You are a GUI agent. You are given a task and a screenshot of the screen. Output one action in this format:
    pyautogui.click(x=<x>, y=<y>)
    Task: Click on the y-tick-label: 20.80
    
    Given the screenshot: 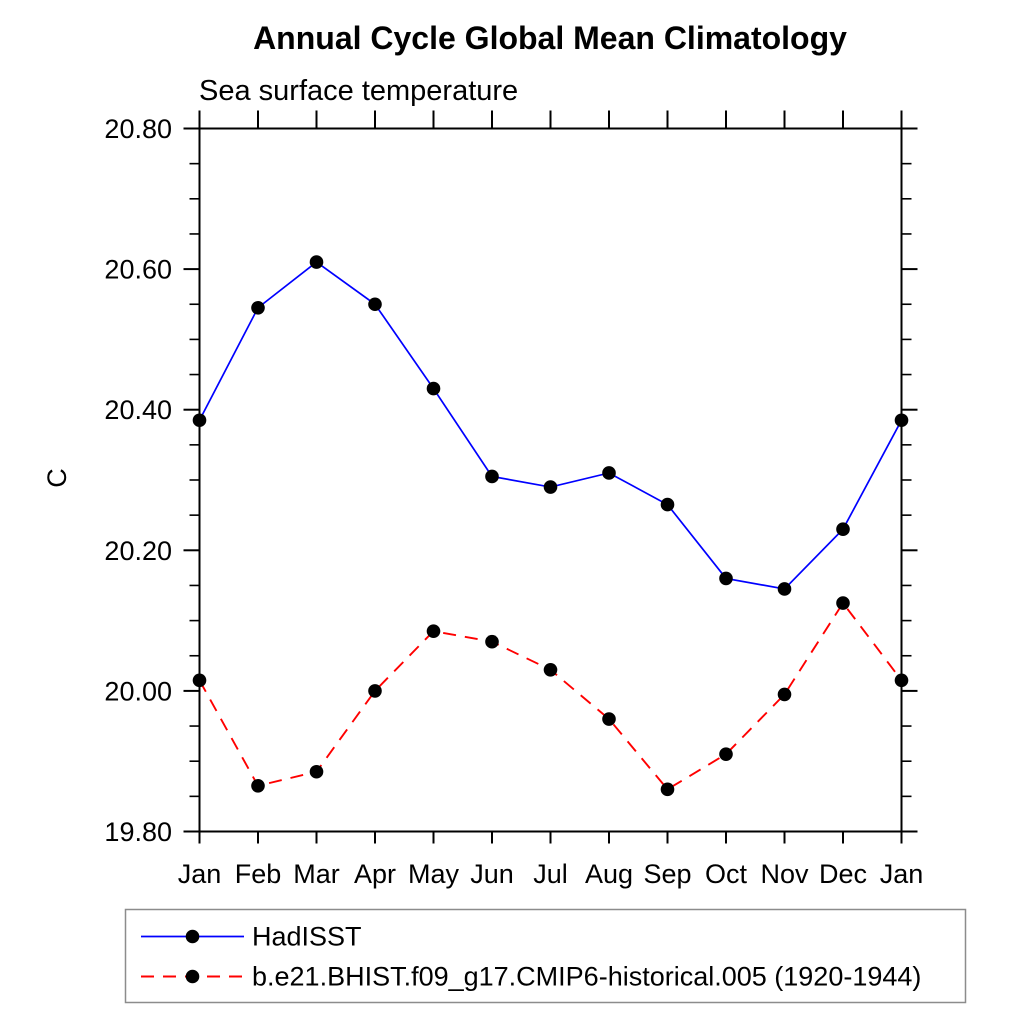 What is the action you would take?
    pyautogui.click(x=138, y=129)
    